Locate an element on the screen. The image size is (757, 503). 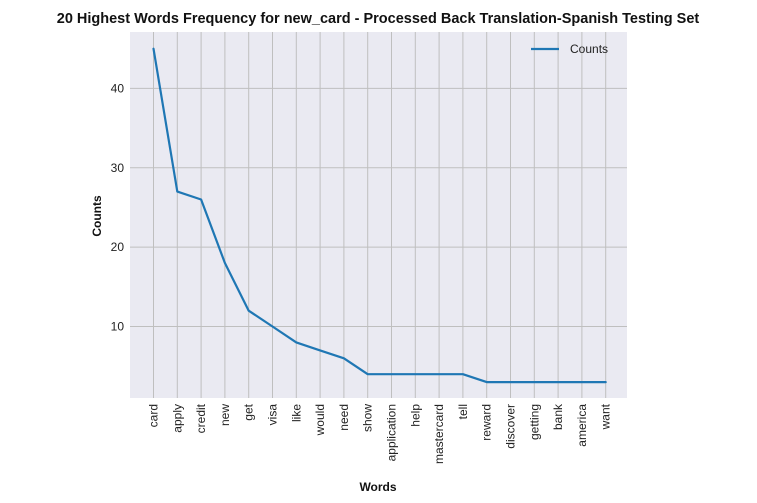
x-tick-label: card is located at coordinates (154, 415).